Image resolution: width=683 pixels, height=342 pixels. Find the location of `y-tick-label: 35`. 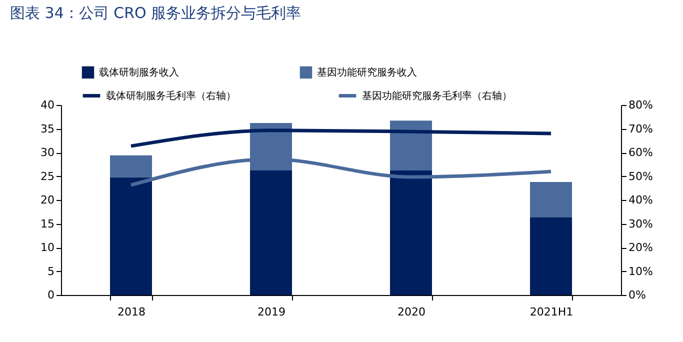

y-tick-label: 35 is located at coordinates (47, 129).